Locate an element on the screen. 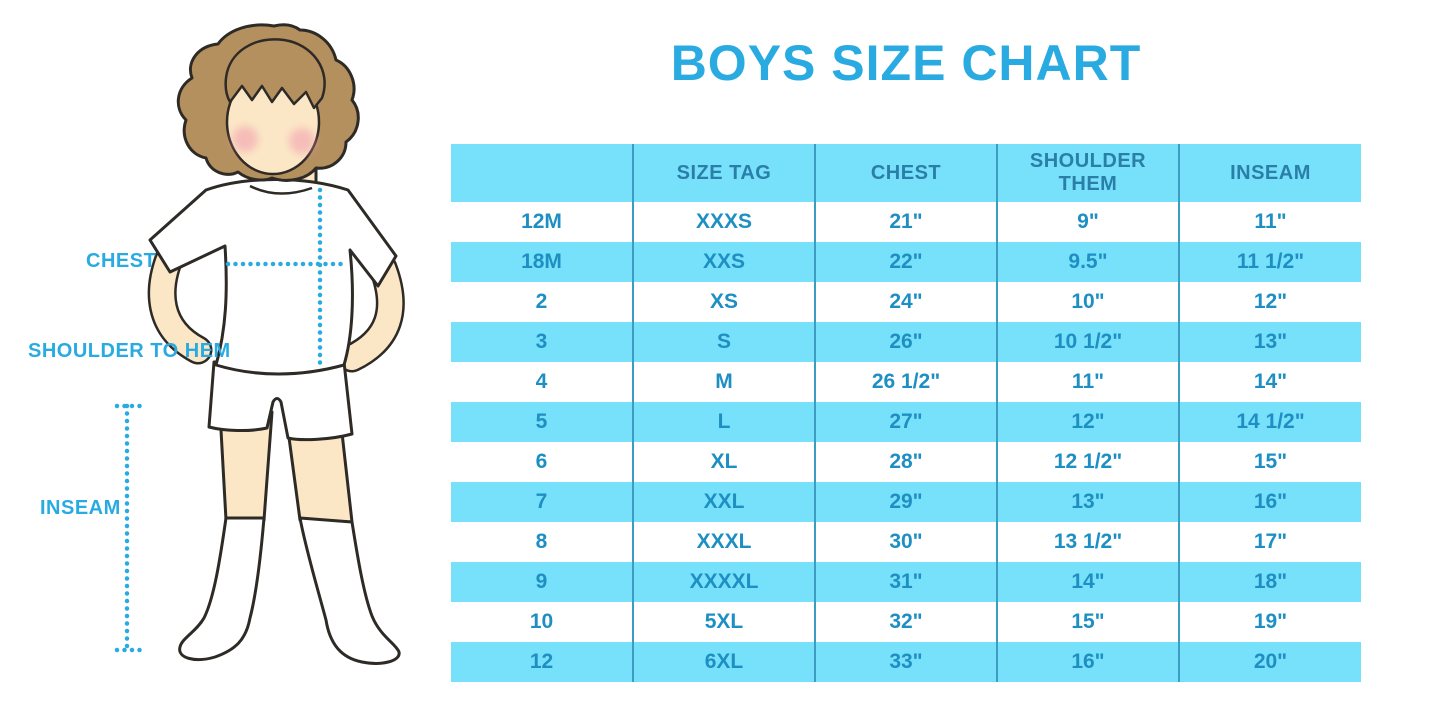 This screenshot has height=723, width=1445. size-cell: 9 is located at coordinates (541, 581).